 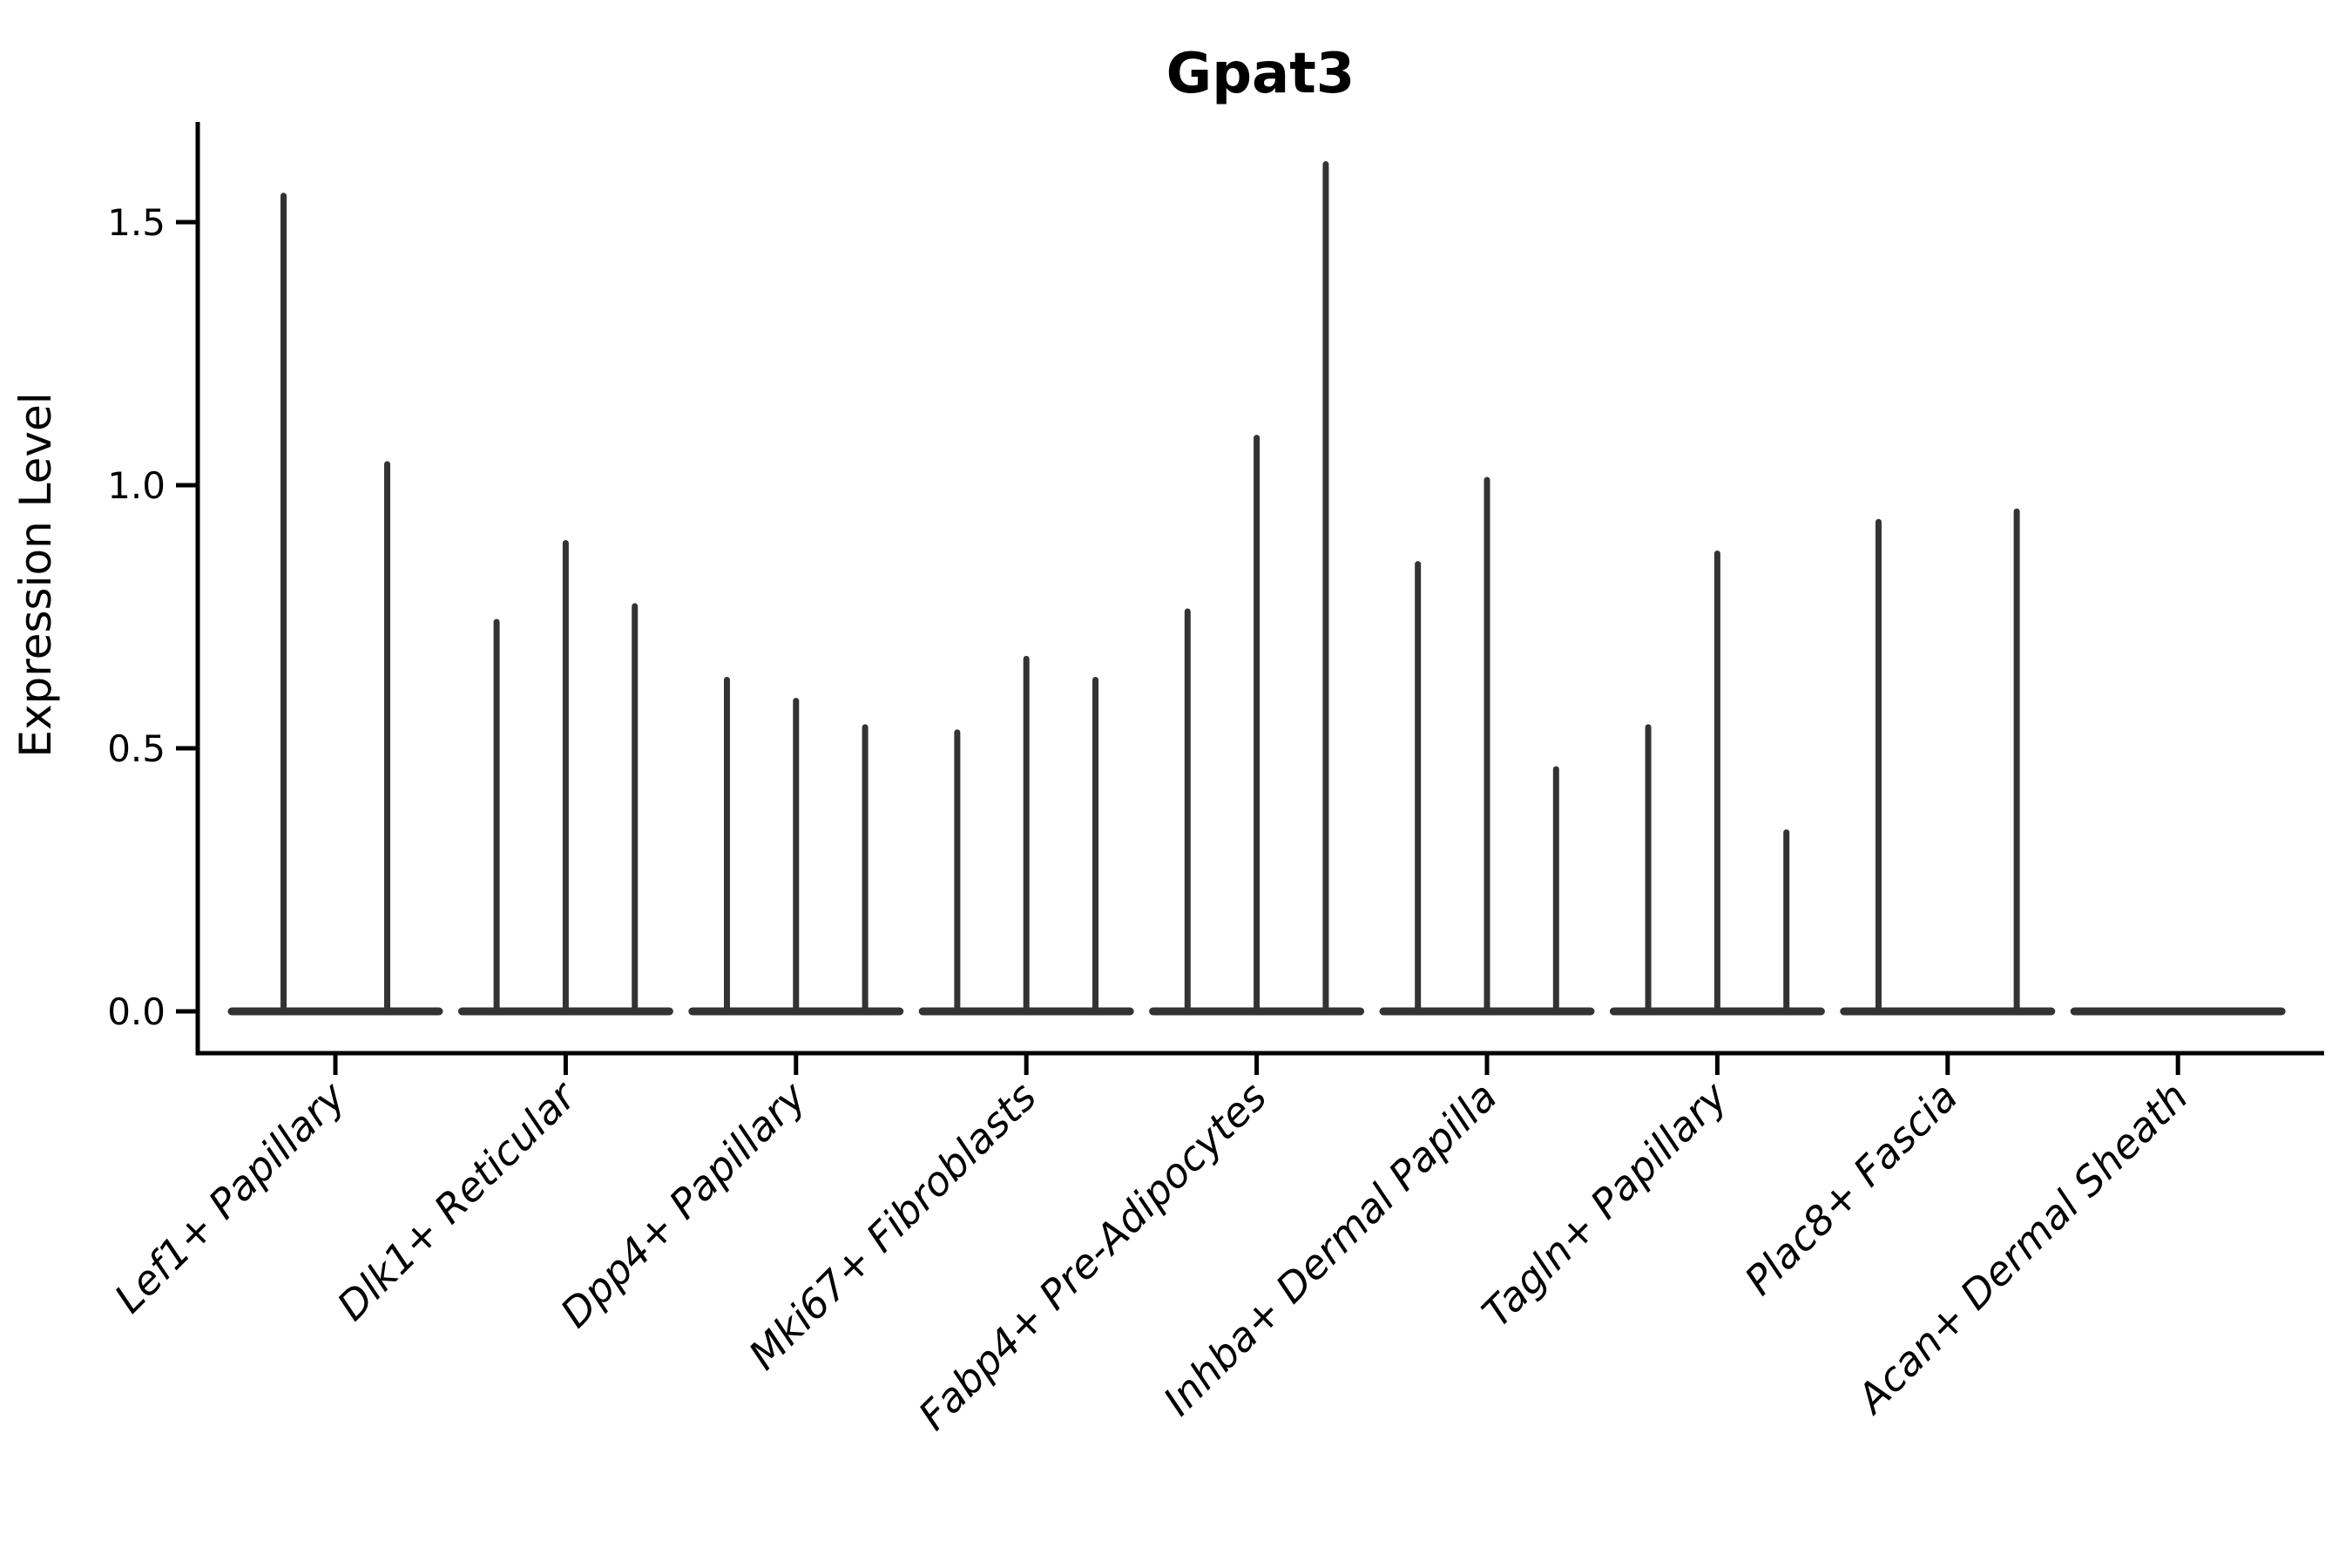 I want to click on y-axis-ticks: 0.0 0.5 1.0 1.5, so click(x=152, y=617).